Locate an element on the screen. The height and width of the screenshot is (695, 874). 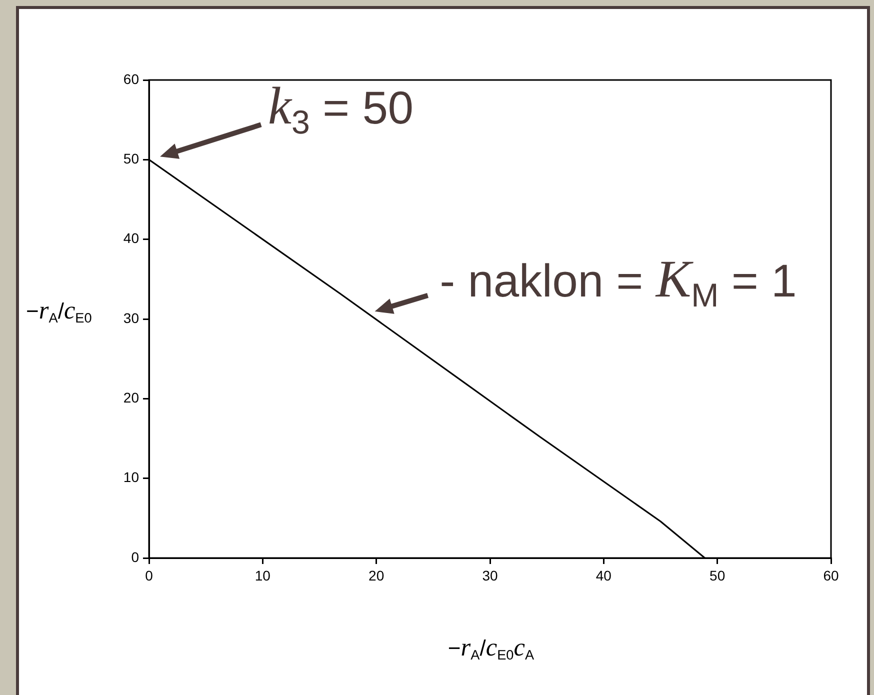
y-tick-label: 60 is located at coordinates (131, 78).